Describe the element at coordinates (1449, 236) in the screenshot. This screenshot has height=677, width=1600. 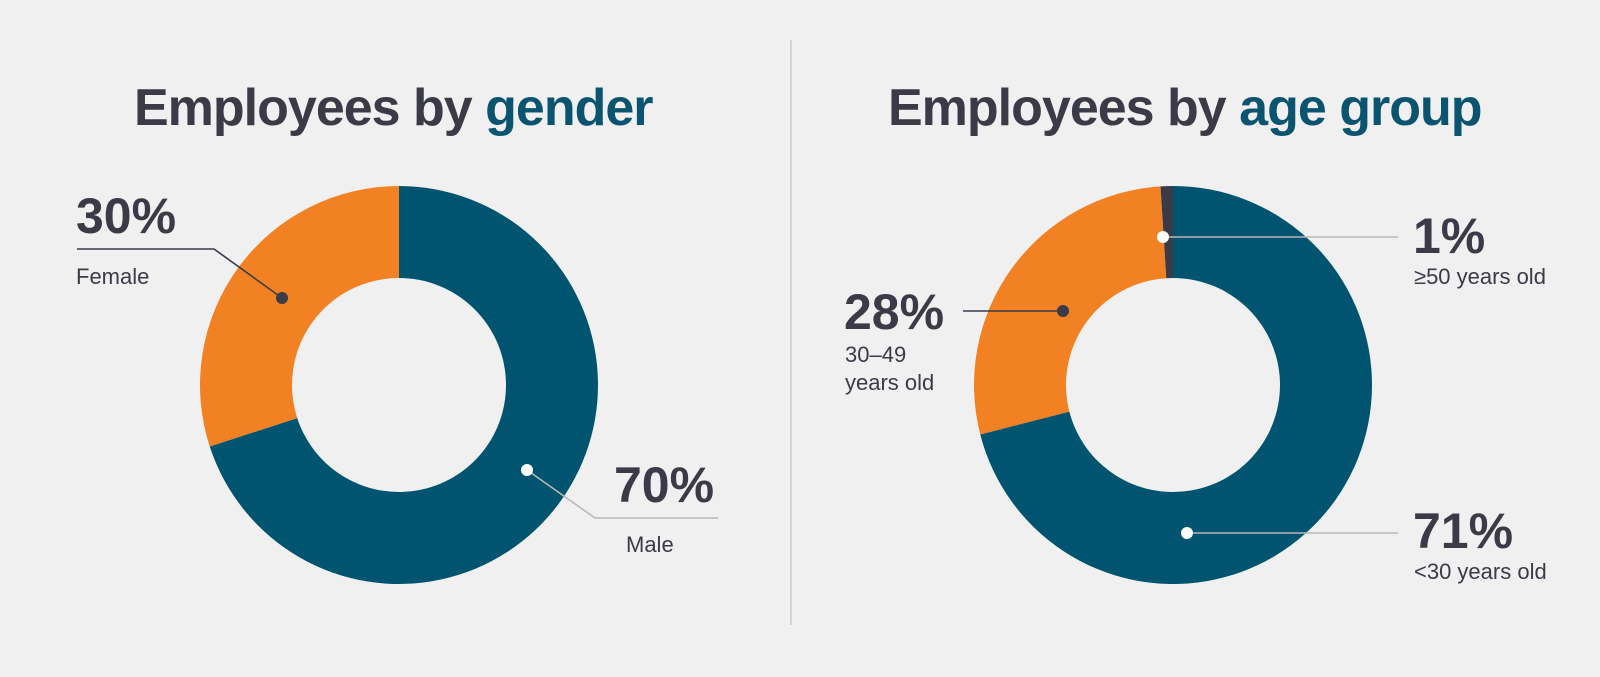
I see `over50-percent: 1%` at that location.